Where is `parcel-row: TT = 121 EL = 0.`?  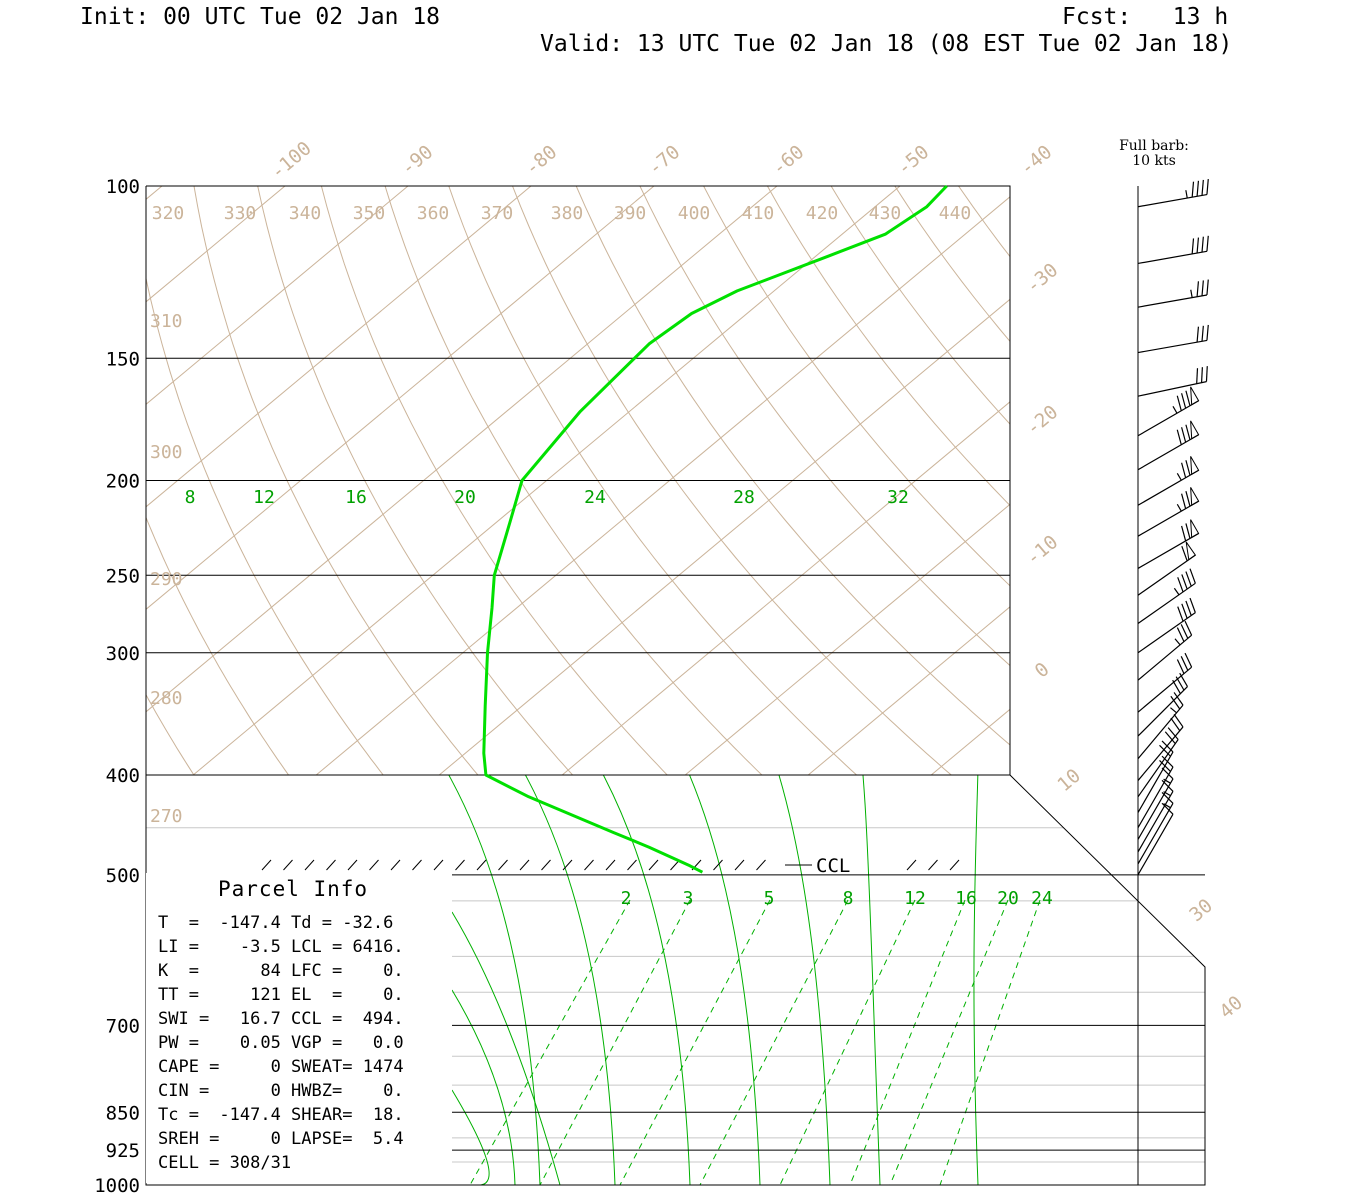
parcel-row: TT = 121 EL = 0. is located at coordinates (281, 995).